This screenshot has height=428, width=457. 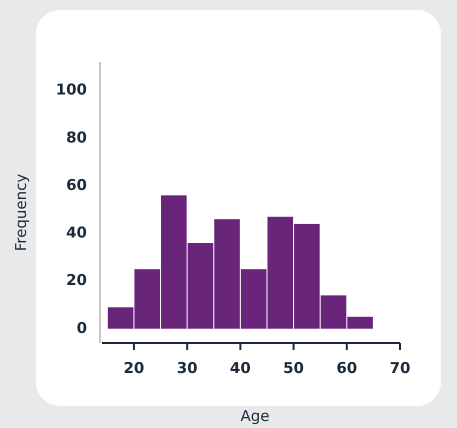 What do you see at coordinates (76, 185) in the screenshot?
I see `y-tick-label: 60` at bounding box center [76, 185].